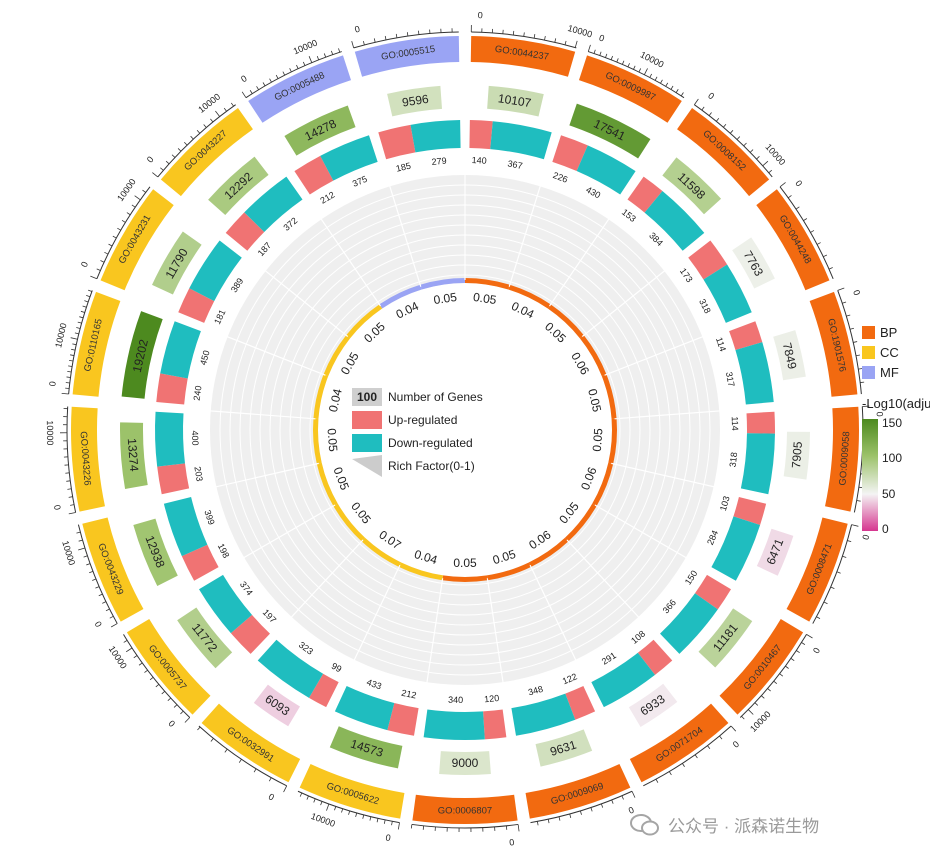 The height and width of the screenshot is (866, 930). I want to click on down-count-label: 430, so click(593, 192).